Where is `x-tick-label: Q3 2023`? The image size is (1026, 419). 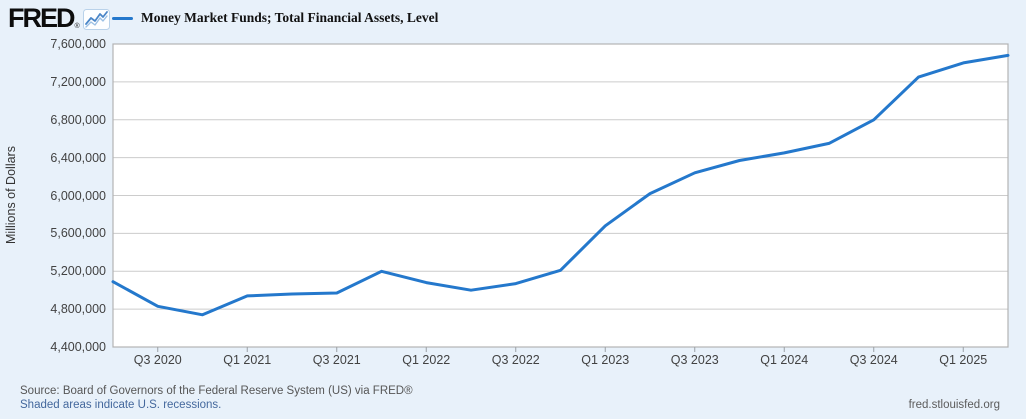 x-tick-label: Q3 2023 is located at coordinates (694, 360).